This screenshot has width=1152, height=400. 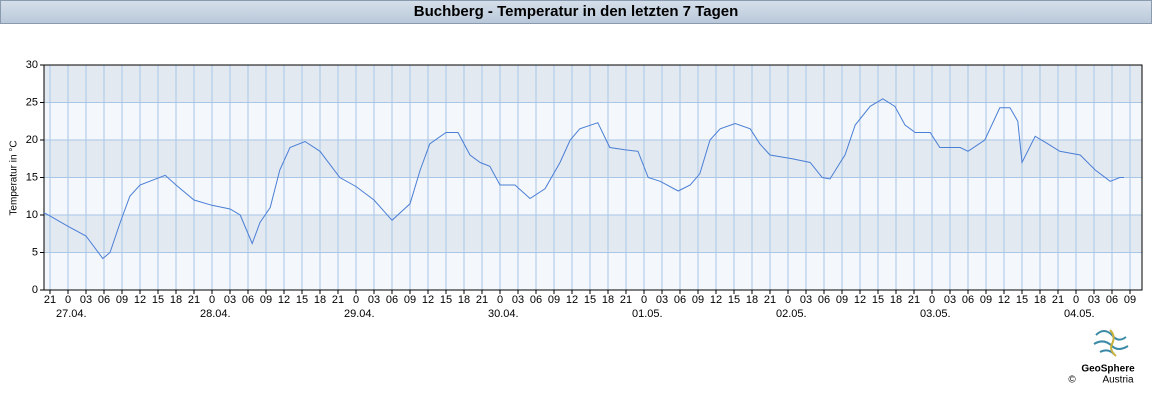 I want to click on y-tick-label: 25, so click(x=32, y=102).